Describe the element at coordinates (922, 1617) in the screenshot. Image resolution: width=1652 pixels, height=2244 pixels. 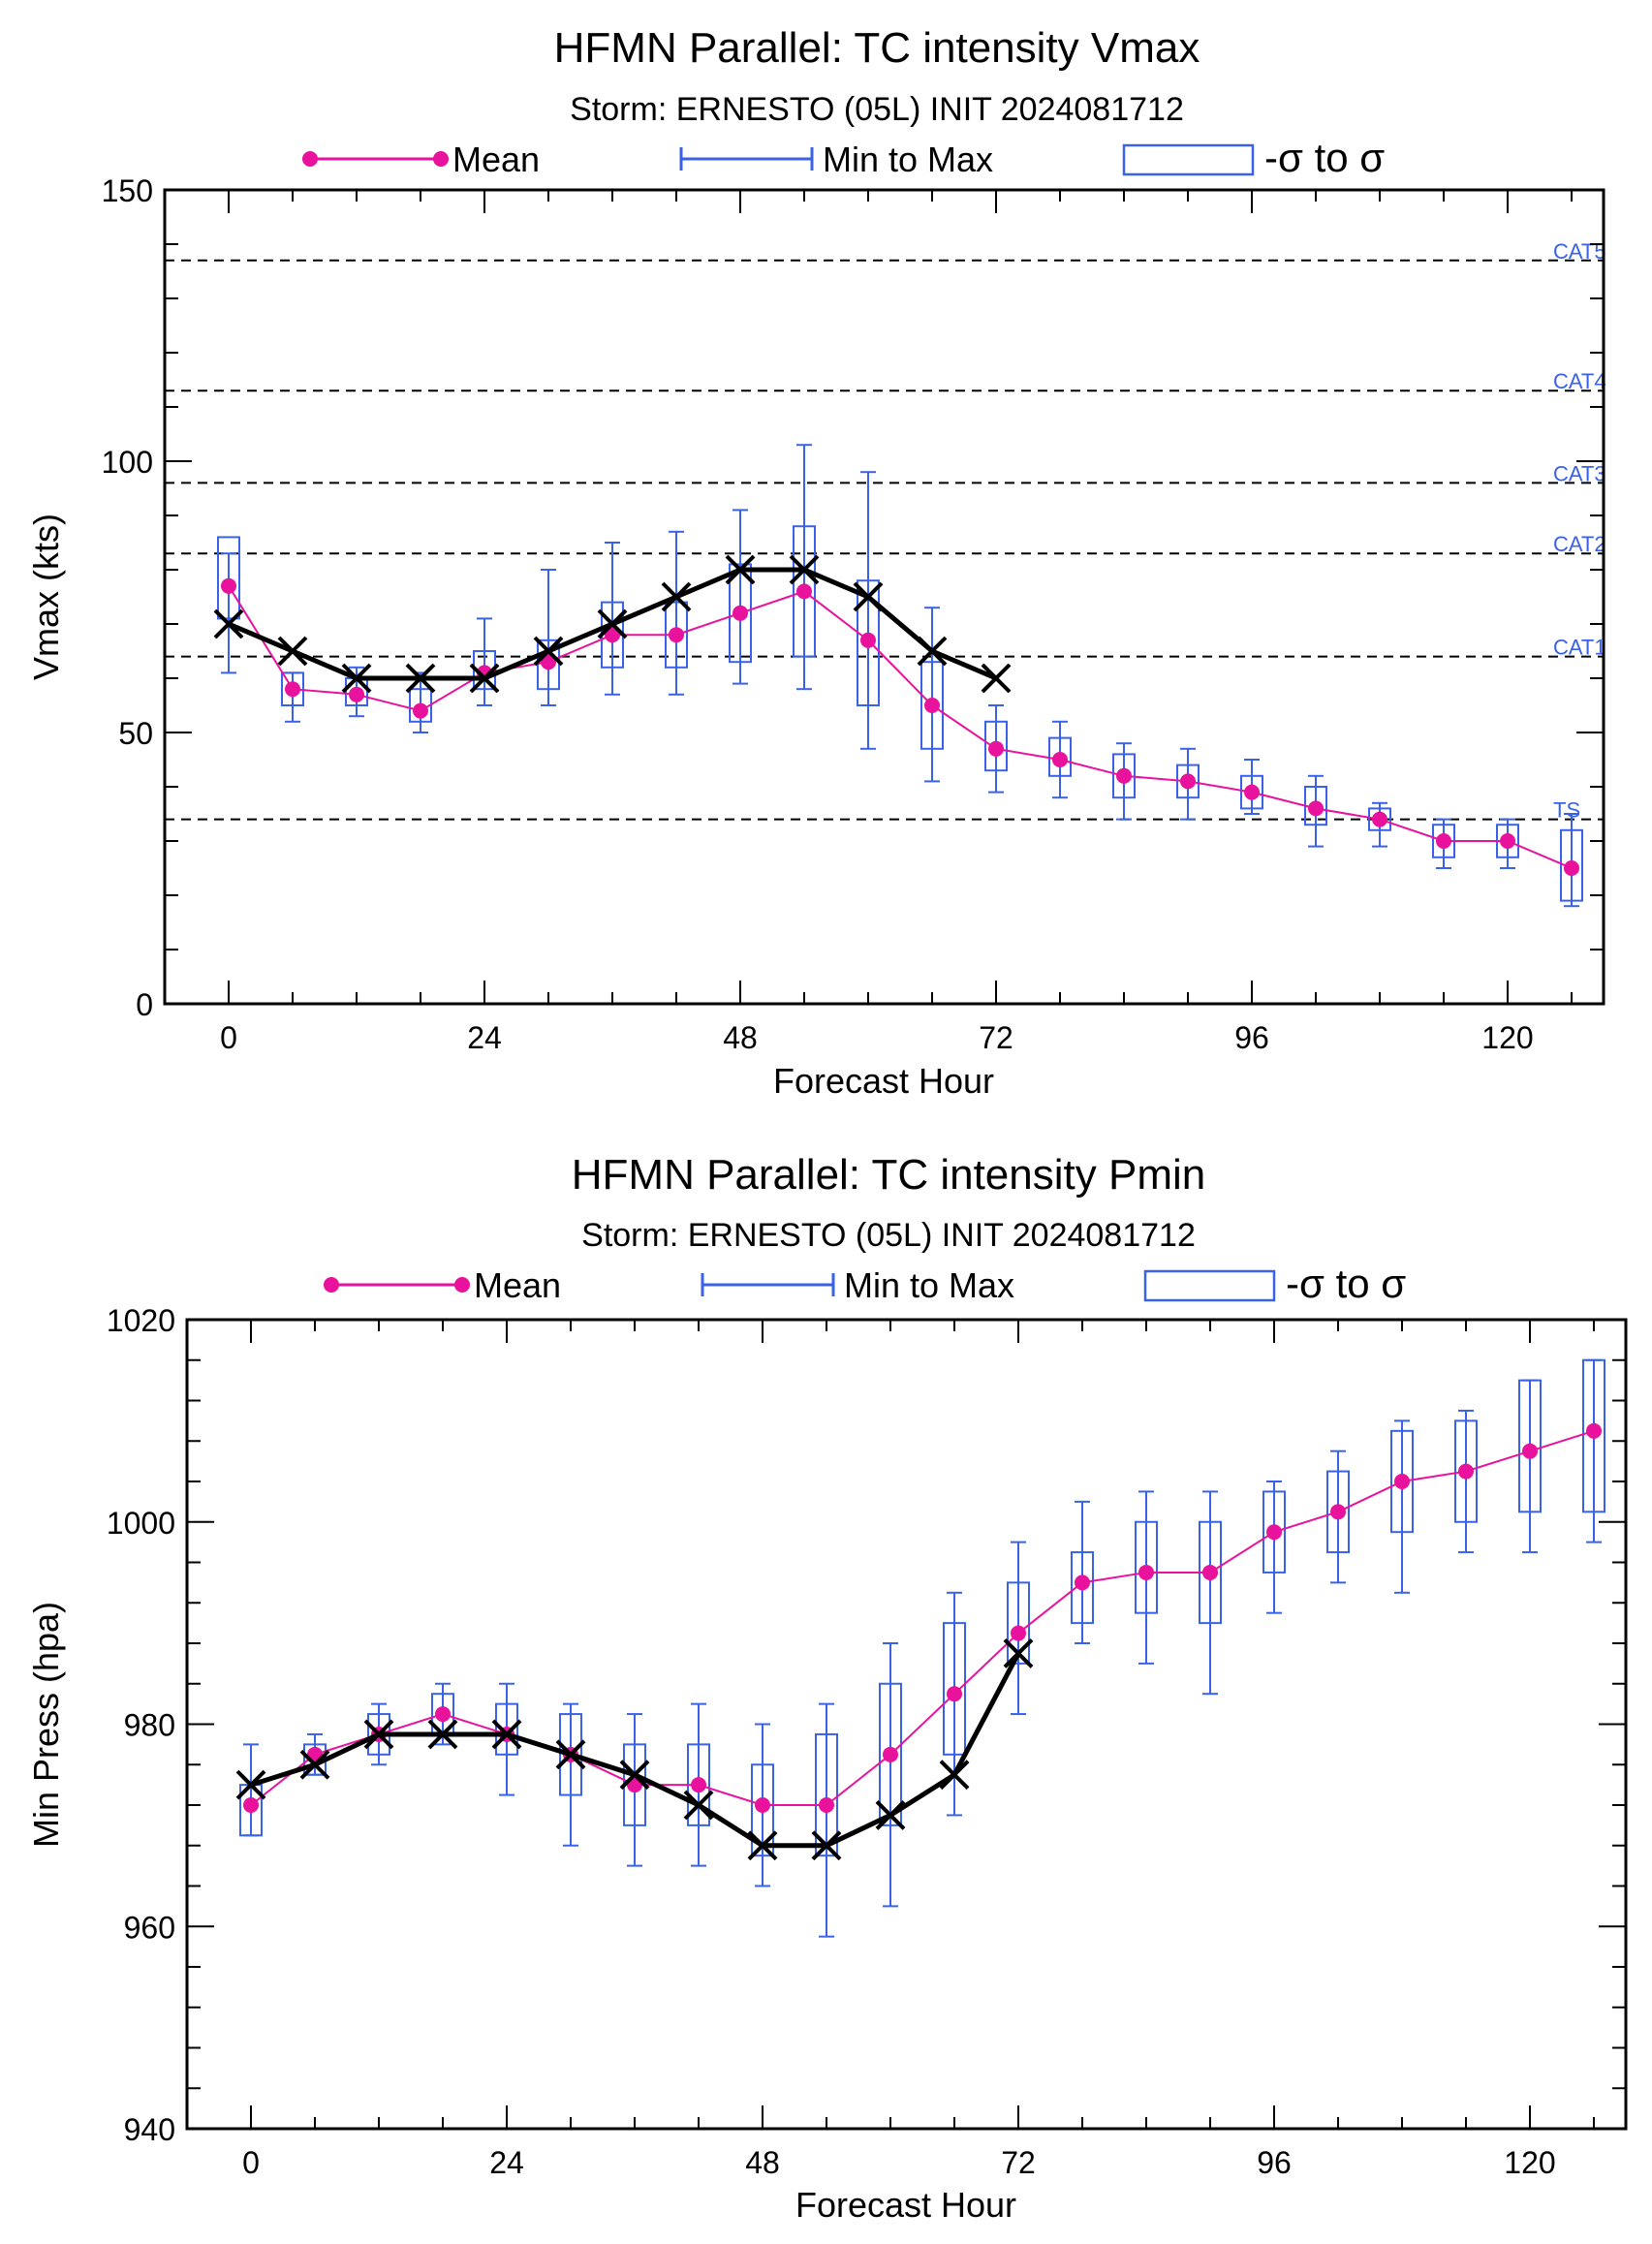
I see `mean-line` at that location.